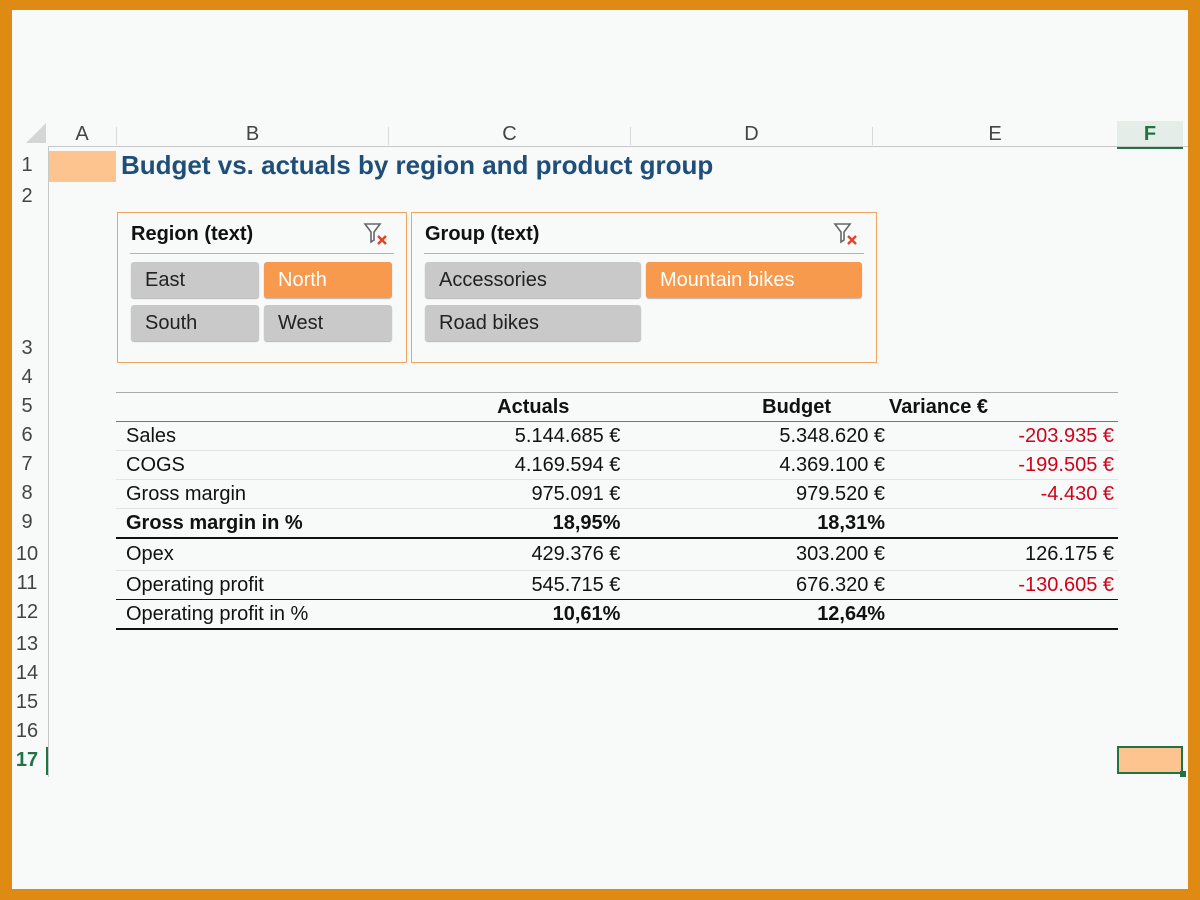 The height and width of the screenshot is (900, 1200). Describe the element at coordinates (493, 494) in the screenshot. I see `actuals-cell: 975.091 €` at that location.